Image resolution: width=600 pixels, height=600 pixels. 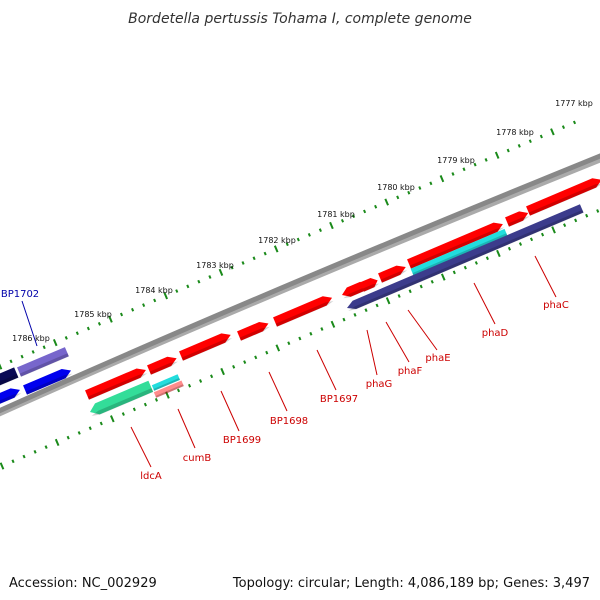 I want to click on feature-phaD-arrow, so click(x=456, y=245).